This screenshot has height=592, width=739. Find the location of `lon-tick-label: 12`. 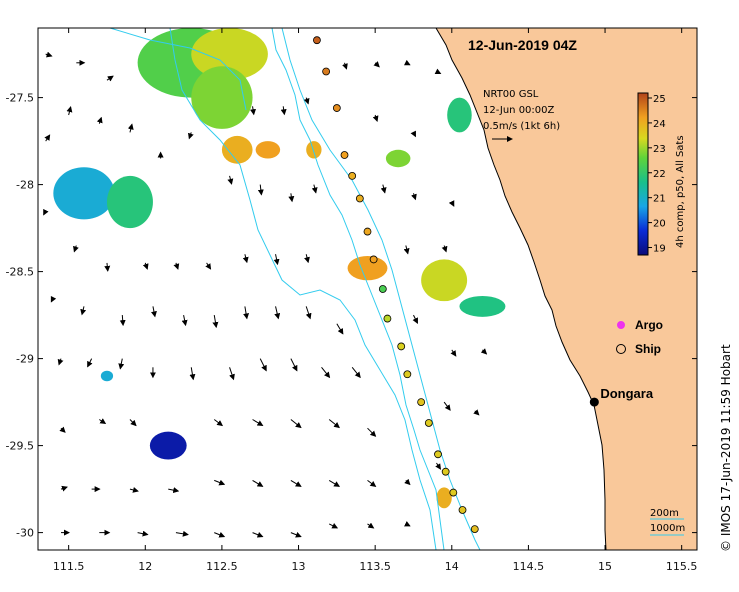

lon-tick-label: 12 is located at coordinates (145, 566).